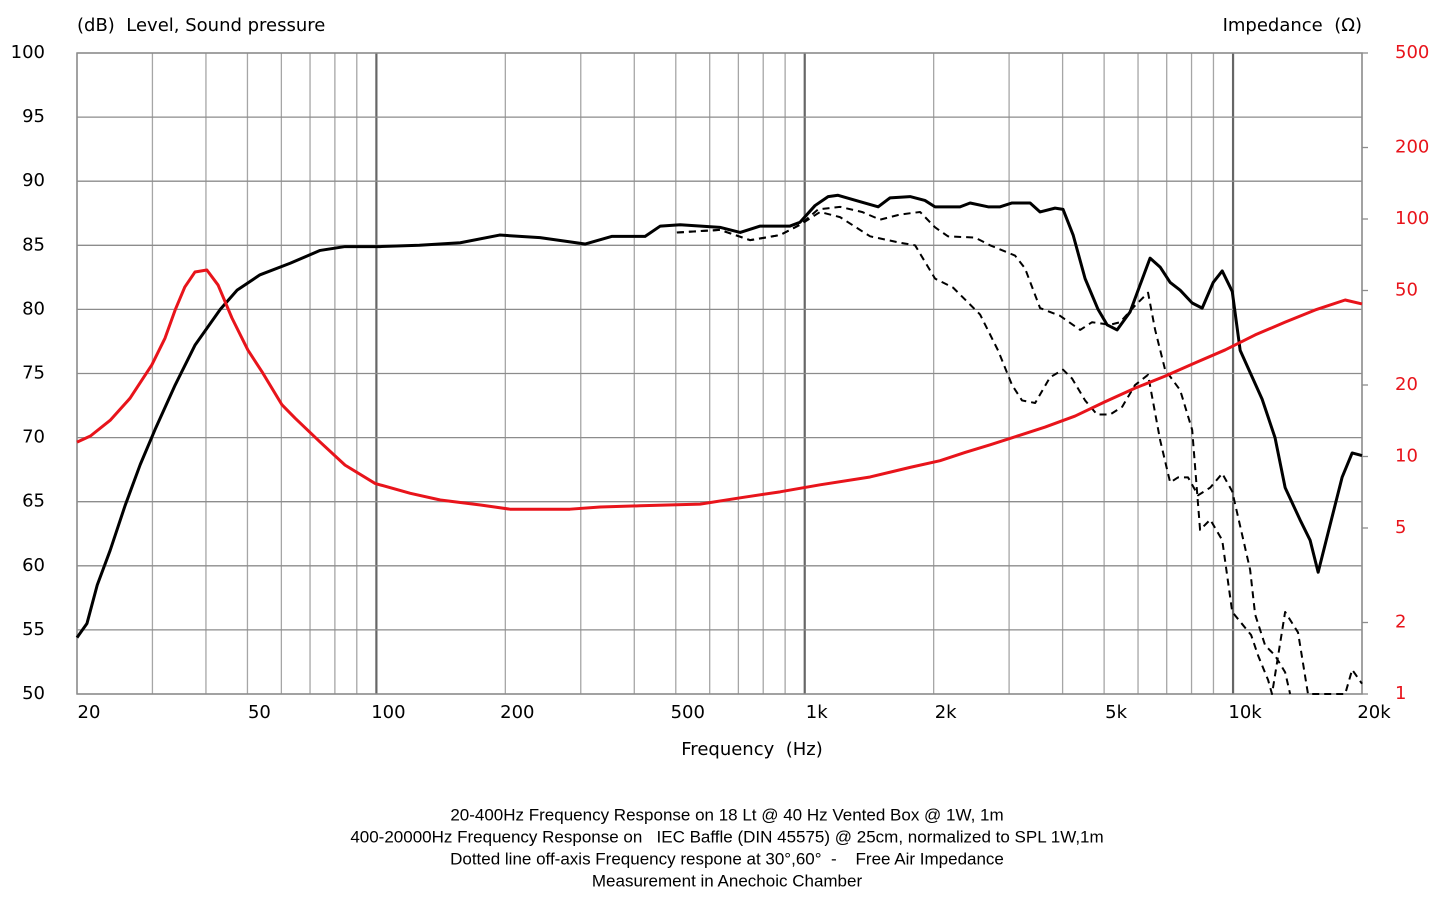 Image resolution: width=1445 pixels, height=897 pixels. What do you see at coordinates (1292, 25) in the screenshot?
I see `y2-axis-title: Impedance (Ω)` at bounding box center [1292, 25].